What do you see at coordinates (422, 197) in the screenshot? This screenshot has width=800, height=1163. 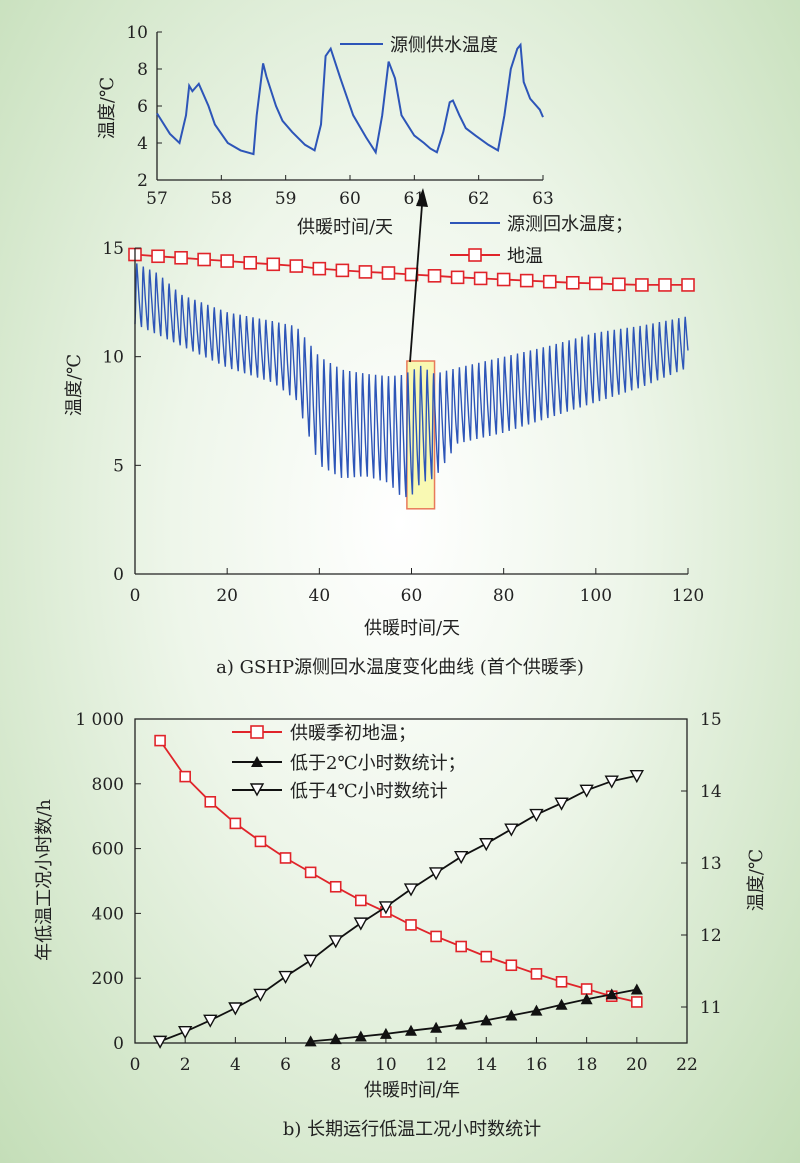 I see `zoom-arrow-head` at bounding box center [422, 197].